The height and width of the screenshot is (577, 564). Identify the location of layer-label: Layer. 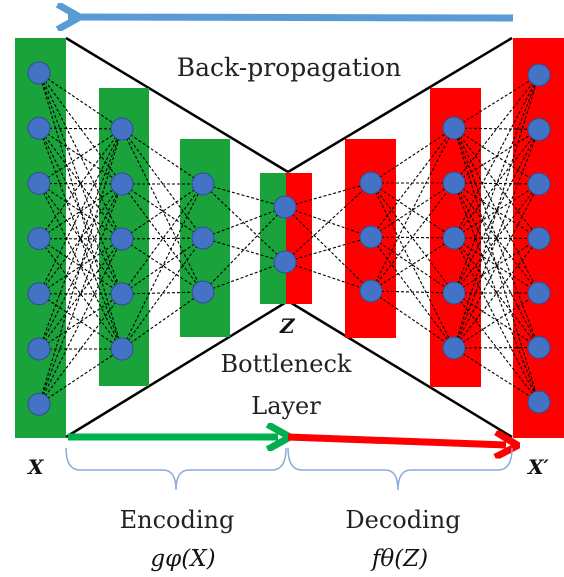
(286, 406).